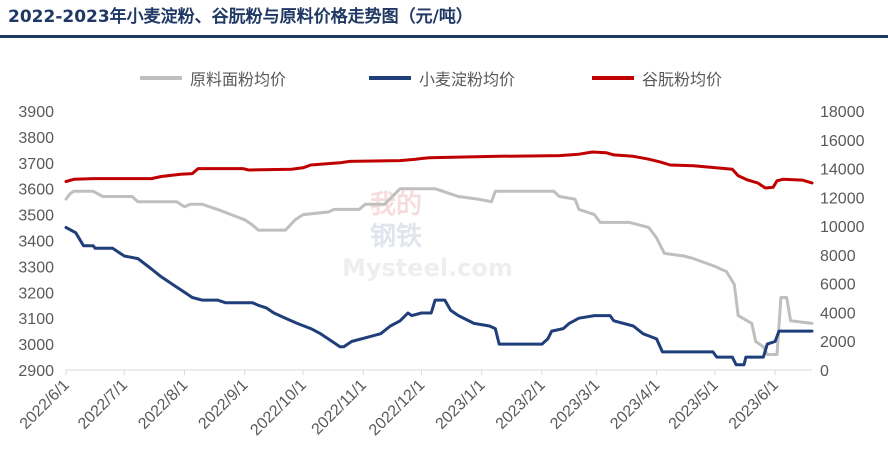 The image size is (888, 475). What do you see at coordinates (240, 17) in the screenshot?
I see `chart-title: 2022-2023年小麦淀粉、谷朊粉与原料价格走势图（元/吨）` at bounding box center [240, 17].